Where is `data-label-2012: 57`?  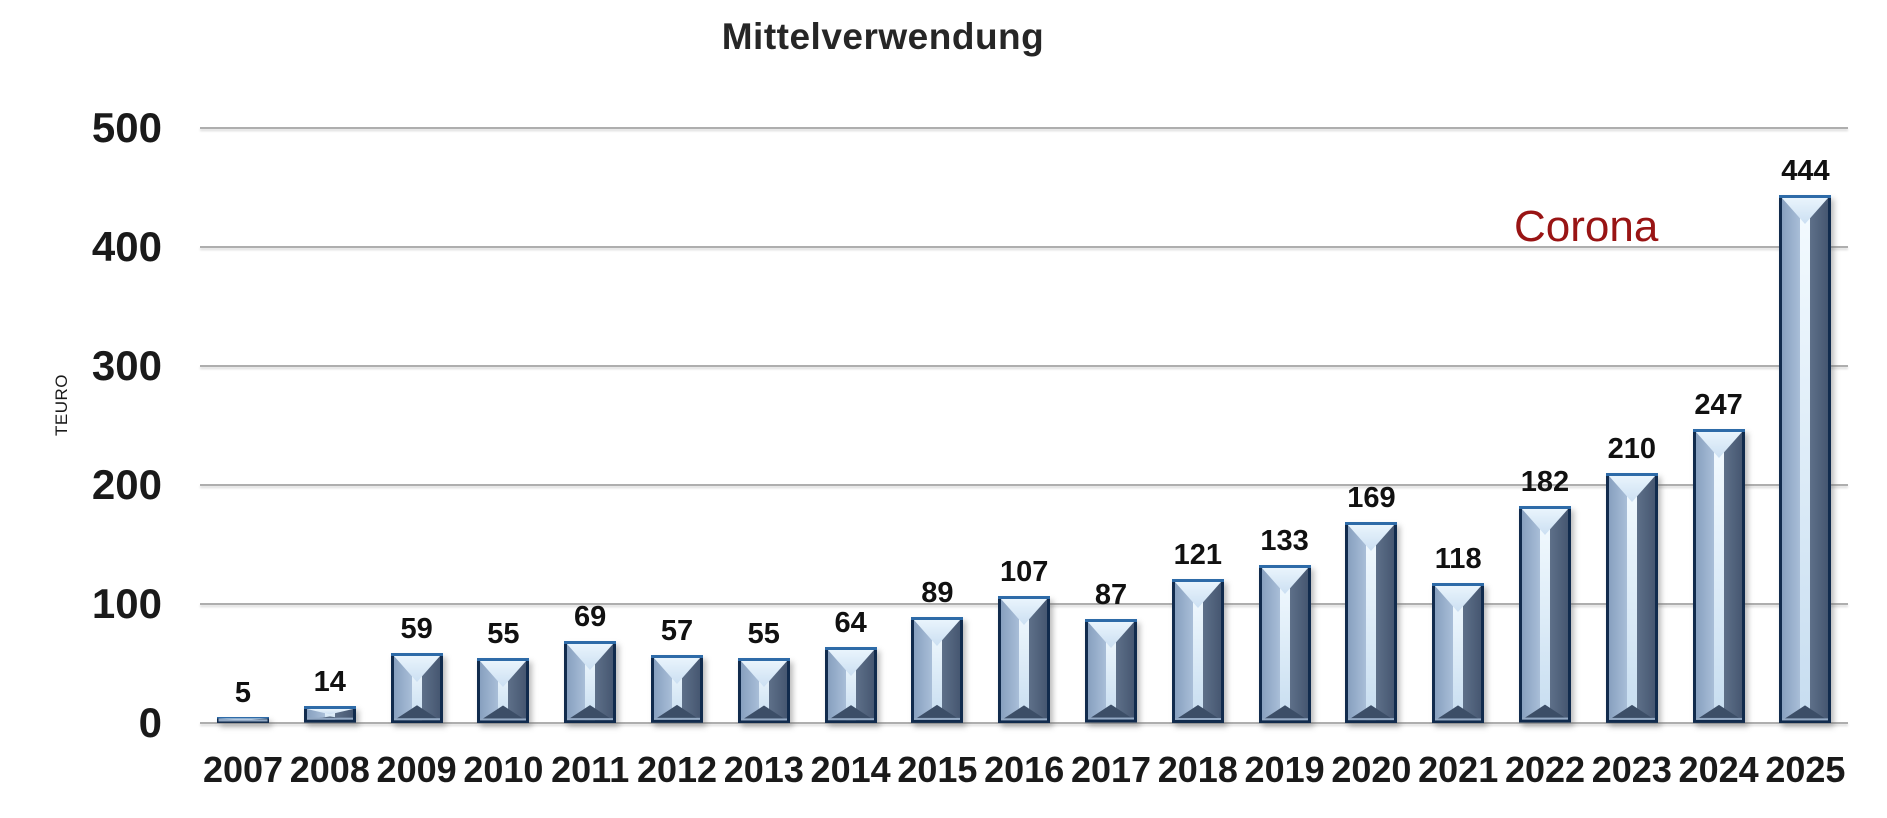
data-label-2012: 57 is located at coordinates (677, 631).